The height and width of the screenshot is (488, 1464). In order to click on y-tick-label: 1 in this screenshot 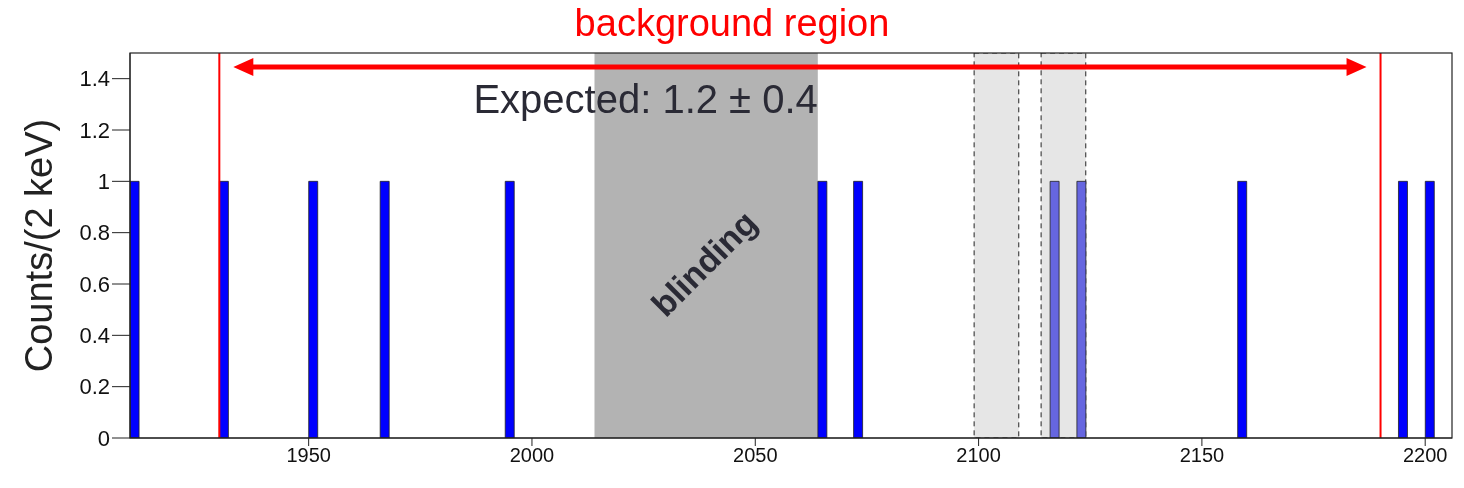, I will do `click(103, 182)`.